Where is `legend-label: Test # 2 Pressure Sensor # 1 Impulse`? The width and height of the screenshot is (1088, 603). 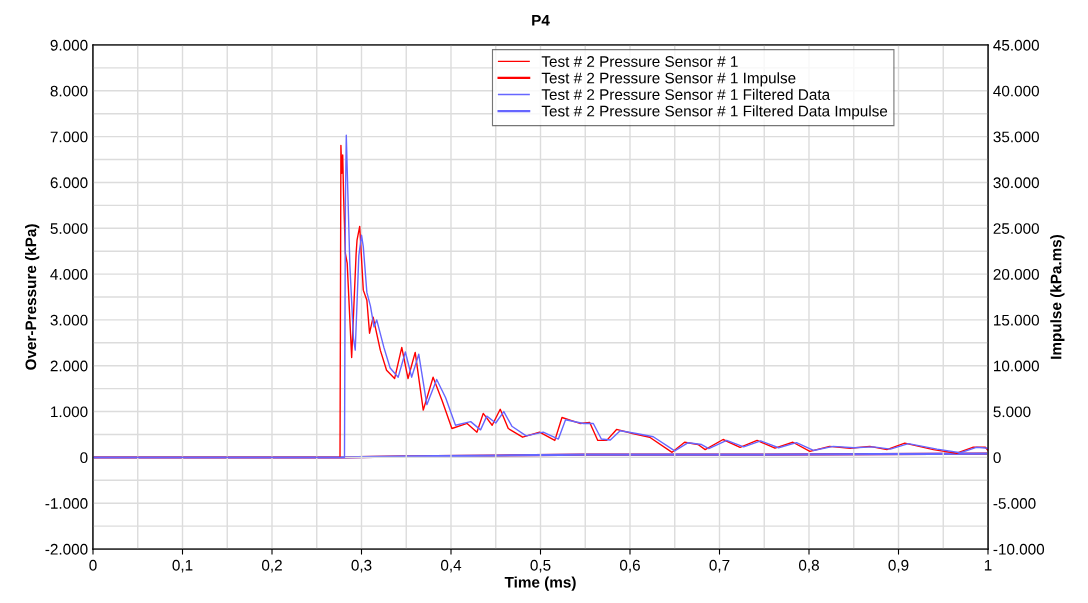 legend-label: Test # 2 Pressure Sensor # 1 Impulse is located at coordinates (668, 79).